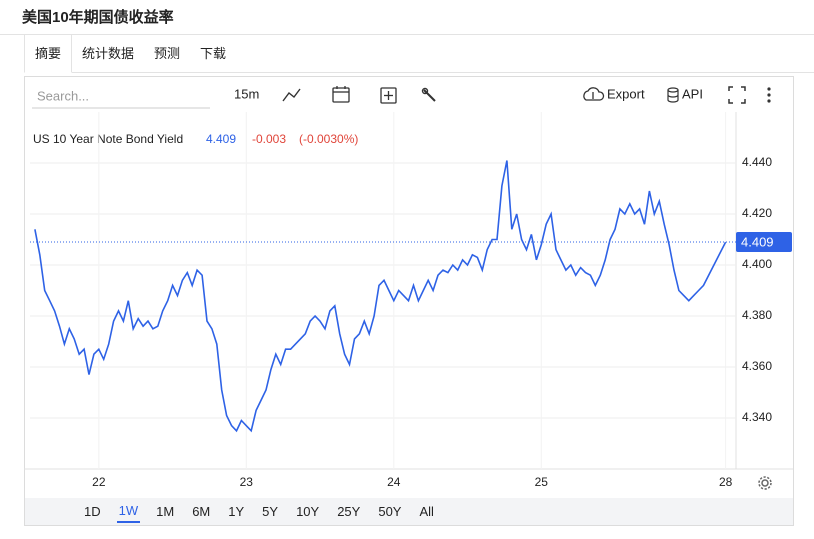 The image size is (814, 539). I want to click on current-value-label: 4.409, so click(757, 241).